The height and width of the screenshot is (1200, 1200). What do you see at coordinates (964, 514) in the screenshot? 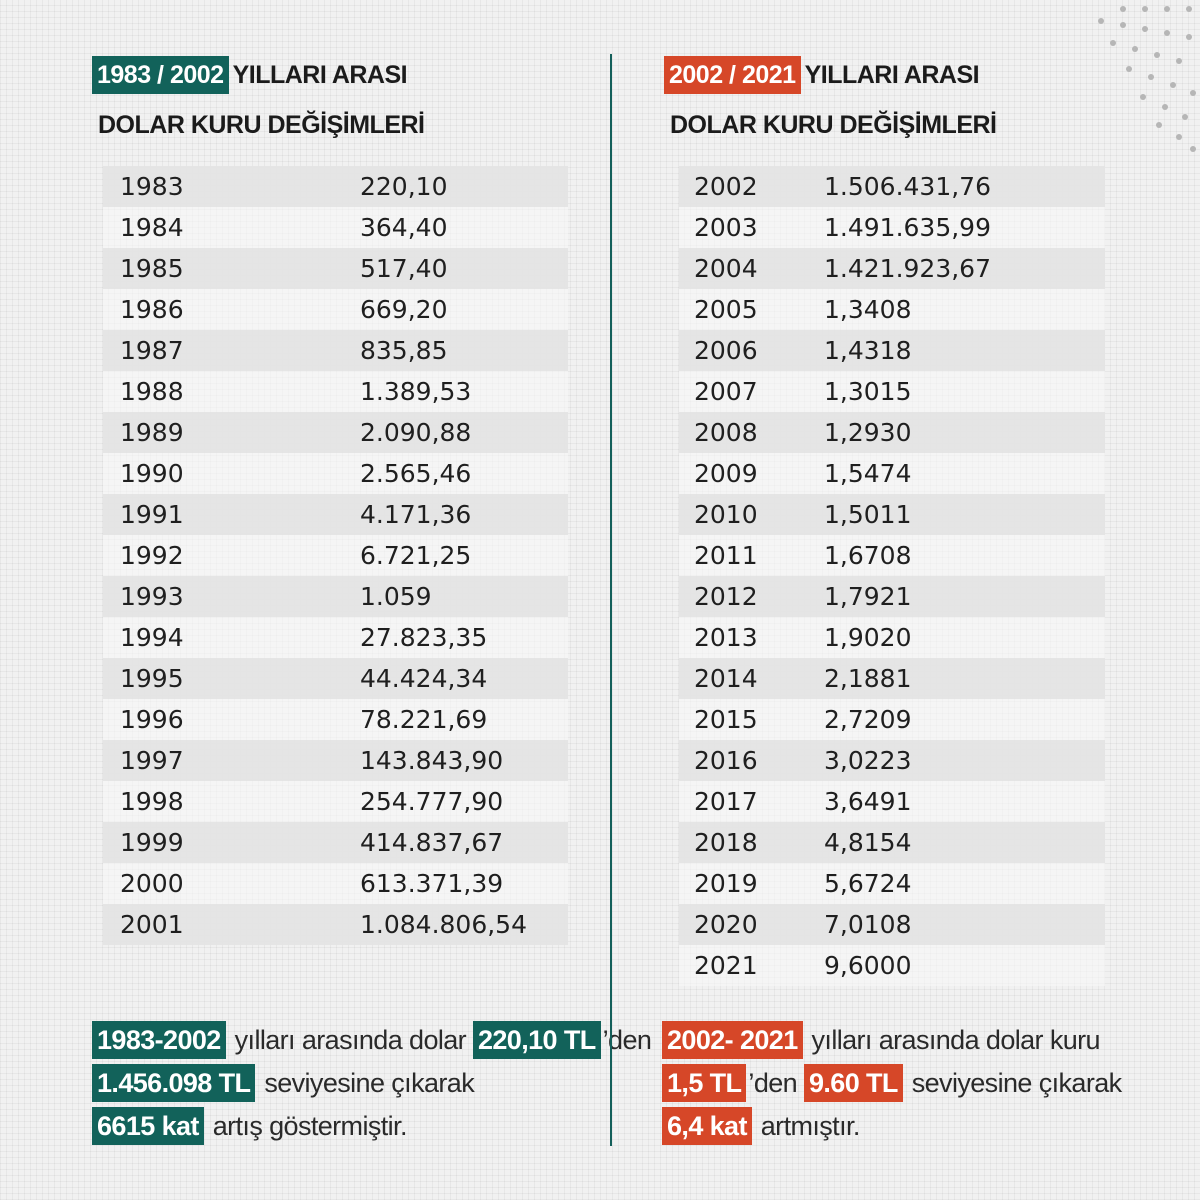
I see `rate-cell: 1,5011` at bounding box center [964, 514].